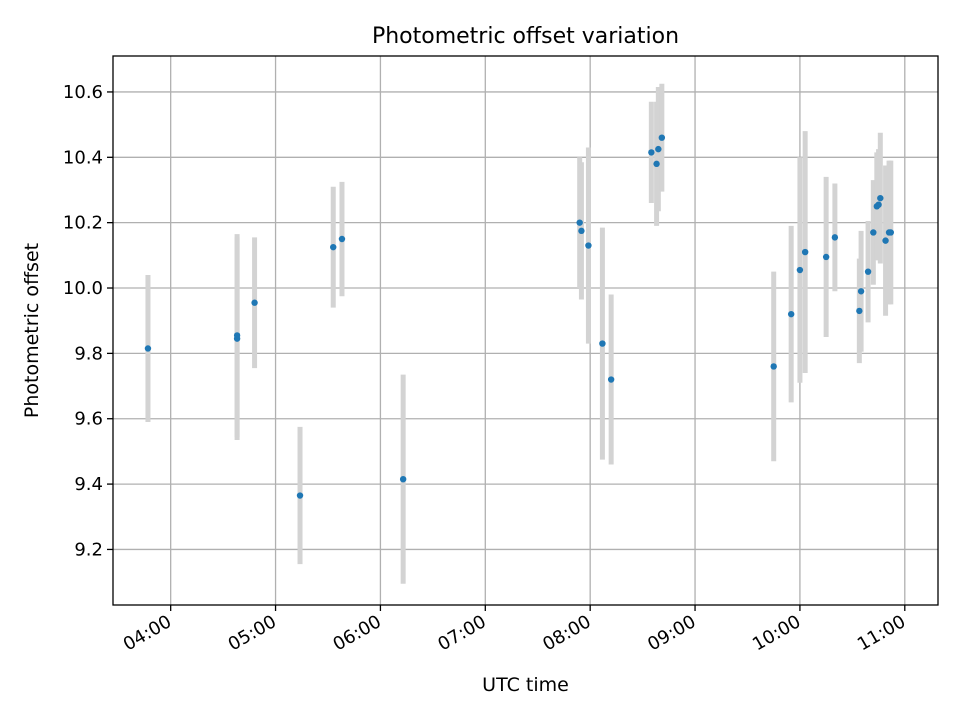  I want to click on y-tick-label: 9.8, so click(88, 353).